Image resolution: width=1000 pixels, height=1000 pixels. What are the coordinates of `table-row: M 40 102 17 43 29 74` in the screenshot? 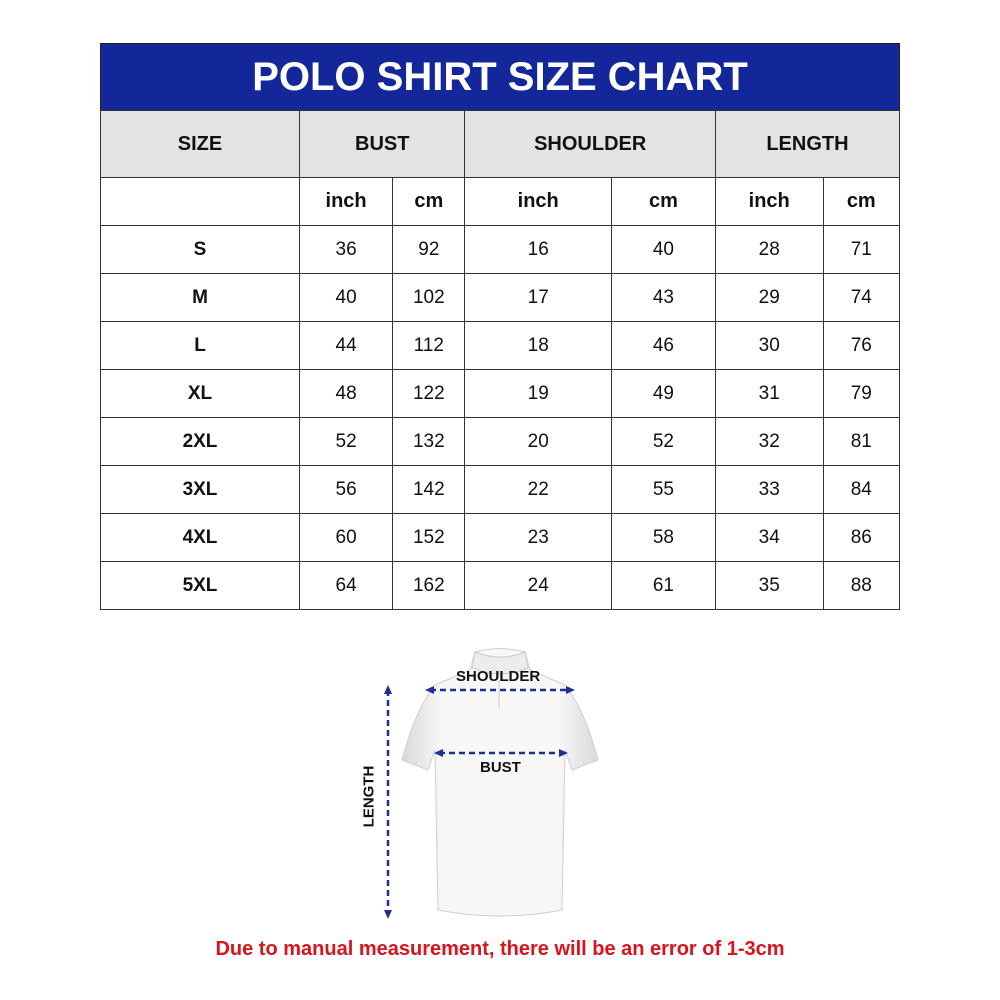 It's located at (500, 297).